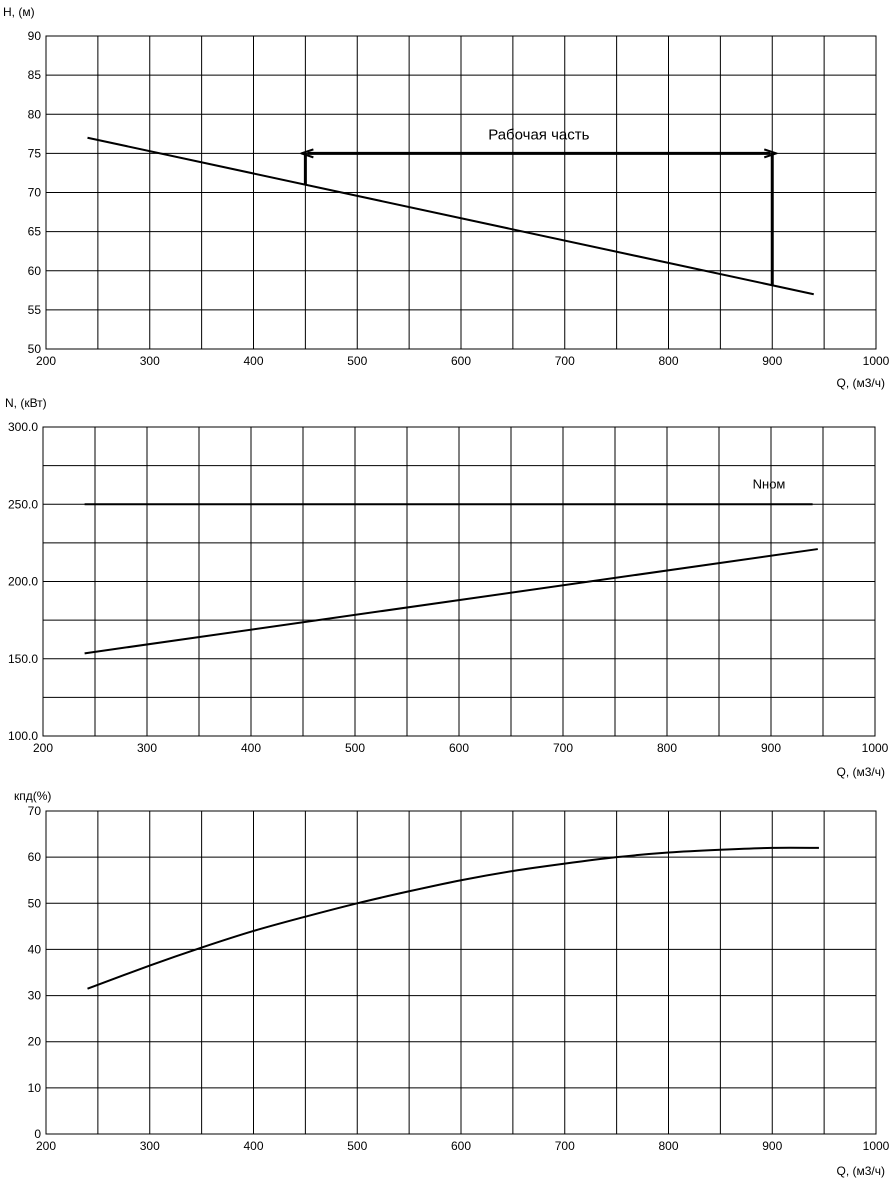 The height and width of the screenshot is (1182, 895). What do you see at coordinates (35, 36) in the screenshot?
I see `y-tick-label: 90` at bounding box center [35, 36].